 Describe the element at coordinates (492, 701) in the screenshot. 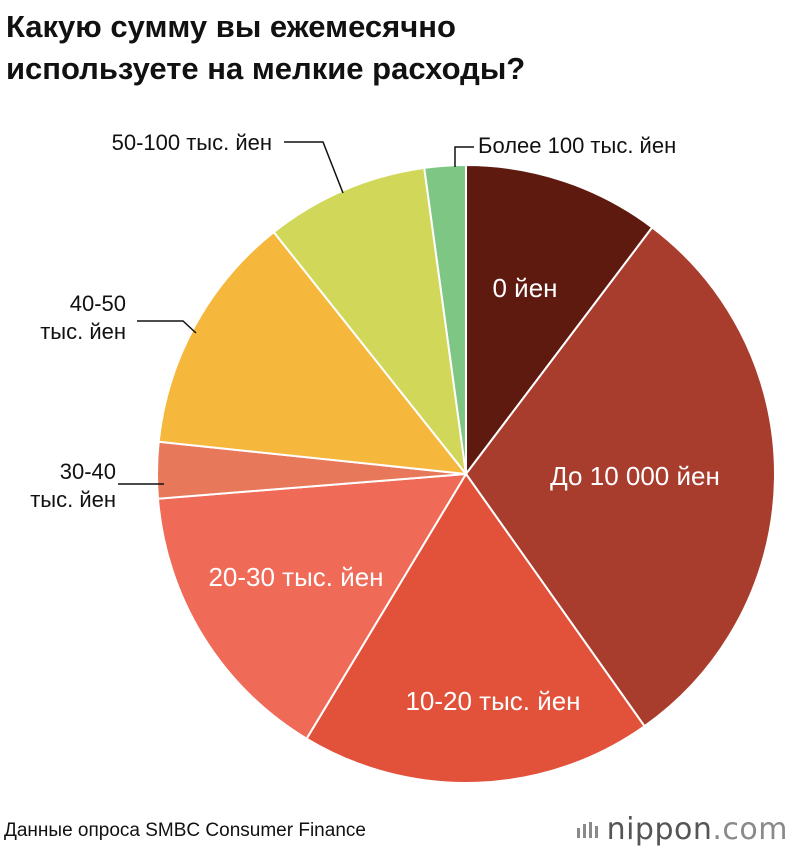

I see `slice-label-10-20k-yen: 10-20 тыс. йен` at that location.